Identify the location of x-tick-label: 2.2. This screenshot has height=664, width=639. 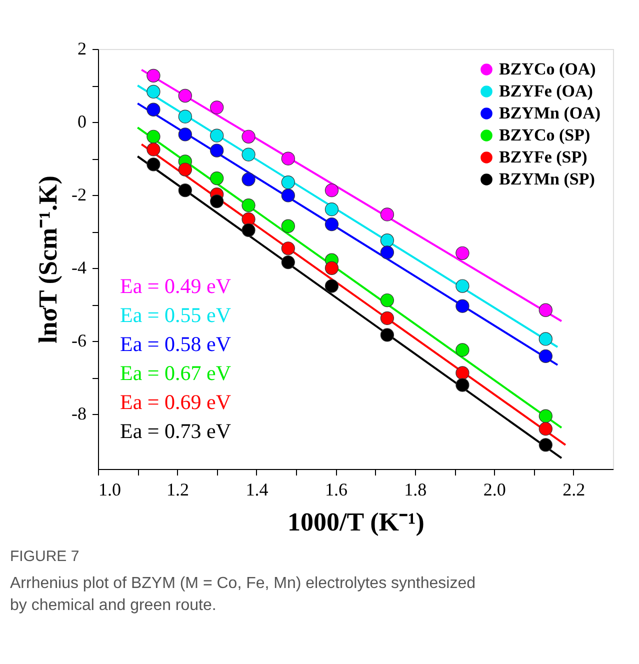
(574, 490).